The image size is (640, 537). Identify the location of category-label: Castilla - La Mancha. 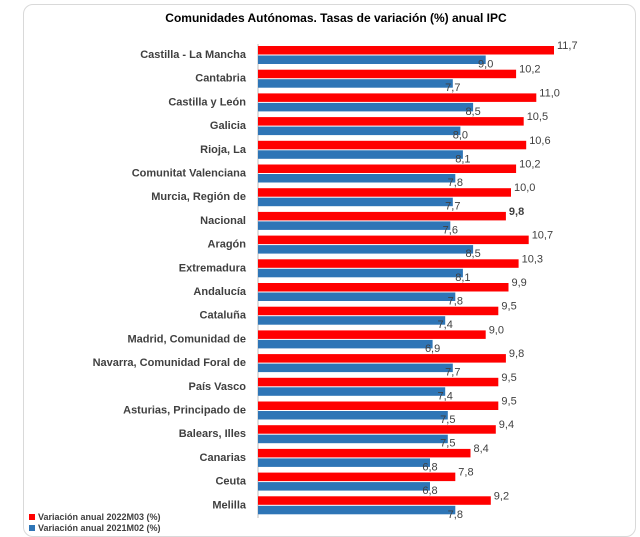
(193, 55).